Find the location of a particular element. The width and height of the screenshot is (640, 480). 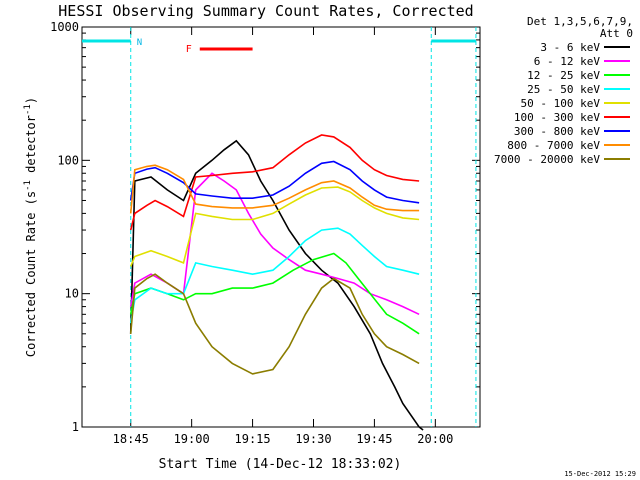

x-tick-label: 19:30 is located at coordinates (313, 439).